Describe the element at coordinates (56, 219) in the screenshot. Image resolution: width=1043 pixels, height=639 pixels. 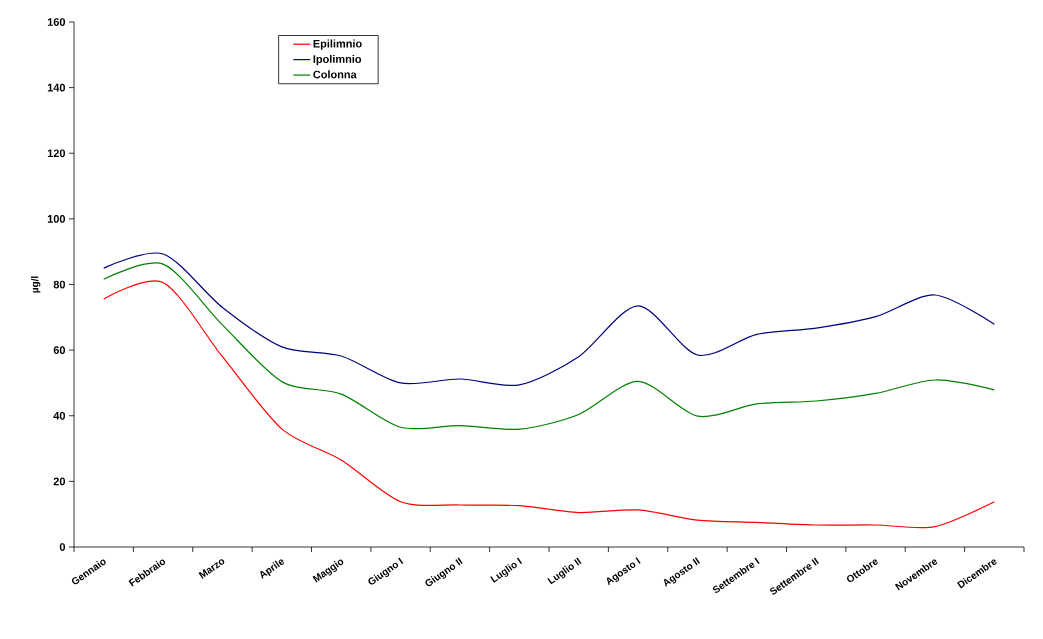
I see `y-tick-label: 100` at that location.